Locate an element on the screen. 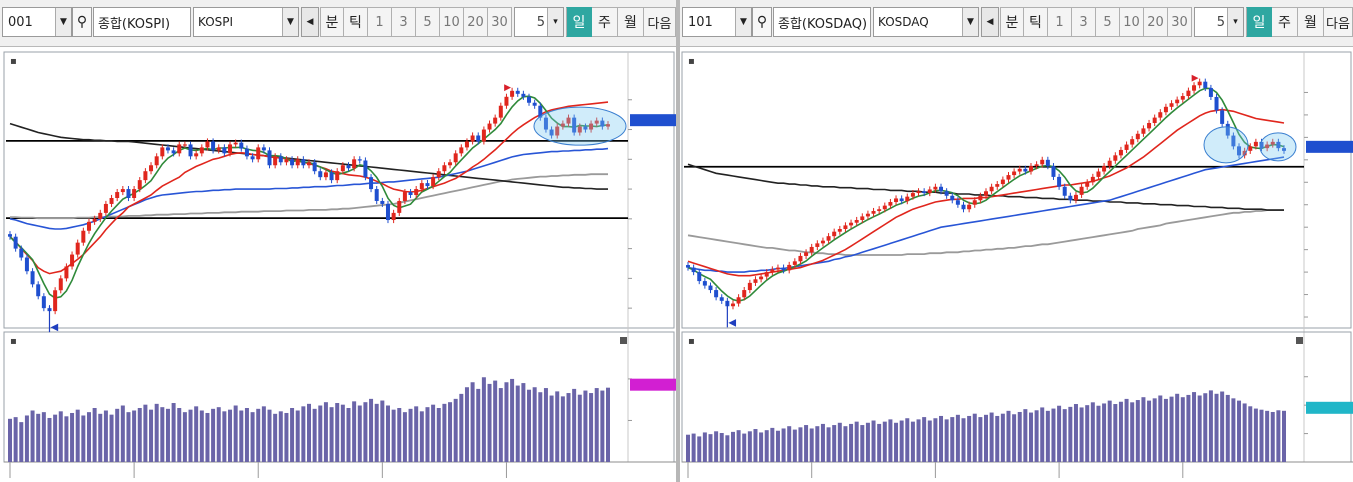 The width and height of the screenshot is (1353, 482). stock-code-input: 101 ▼ is located at coordinates (717, 22).